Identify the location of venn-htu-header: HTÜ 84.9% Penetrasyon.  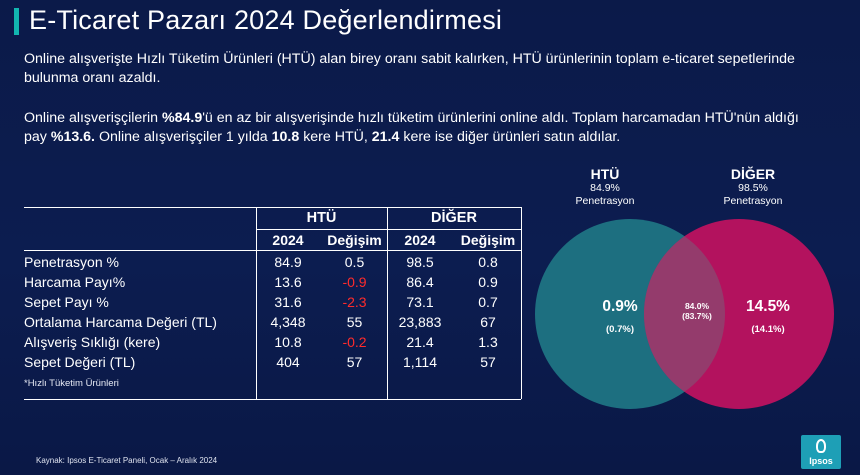
(605, 187).